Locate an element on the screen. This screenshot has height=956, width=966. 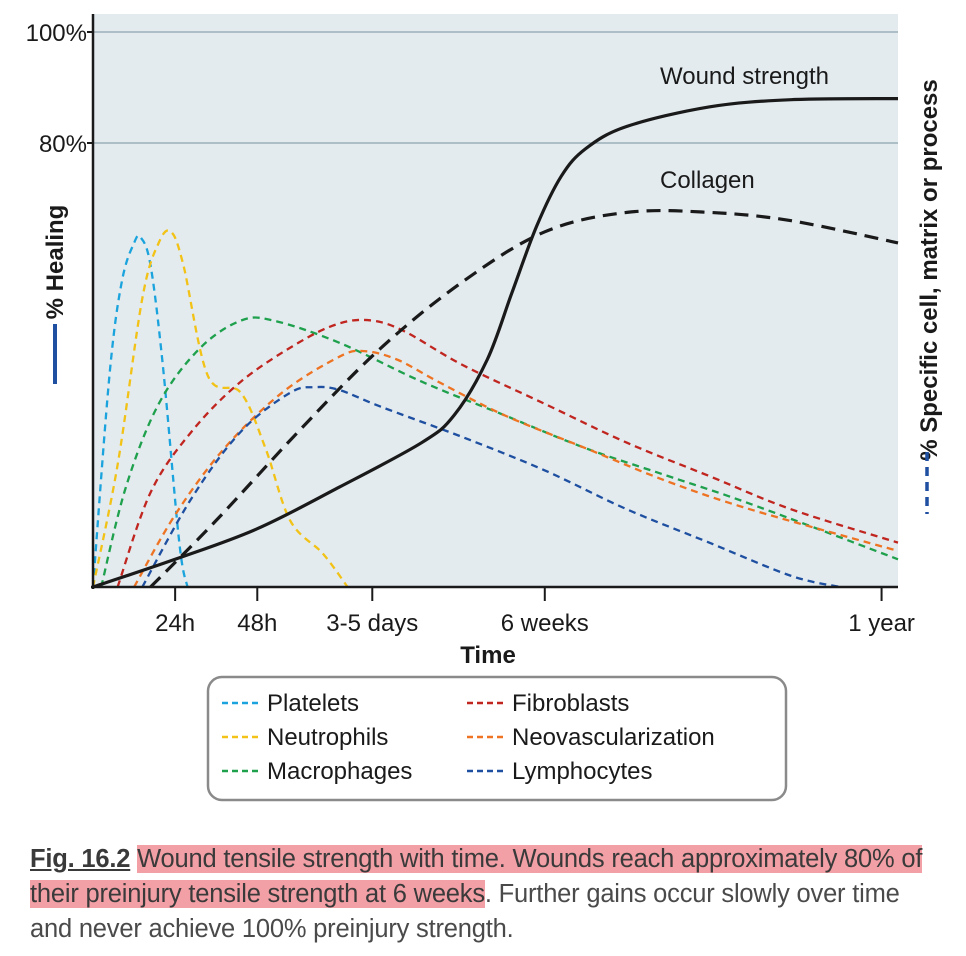
y-axis-left-title: % Healing is located at coordinates (55, 262).